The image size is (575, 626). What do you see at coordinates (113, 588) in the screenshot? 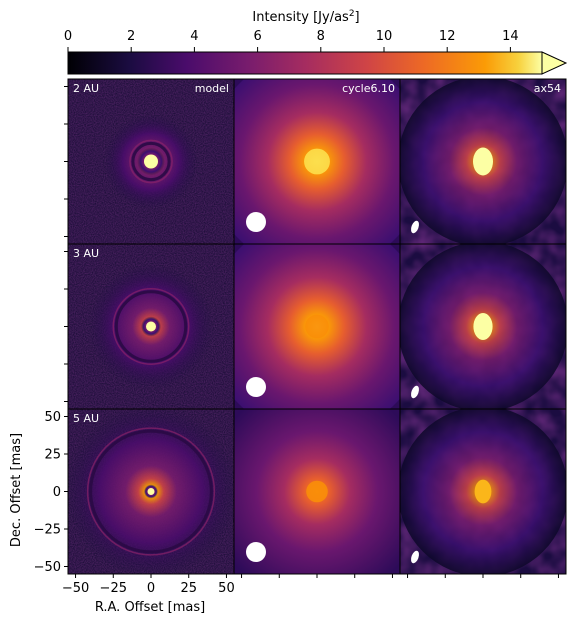
I see `x-tick-label: −25` at bounding box center [113, 588].